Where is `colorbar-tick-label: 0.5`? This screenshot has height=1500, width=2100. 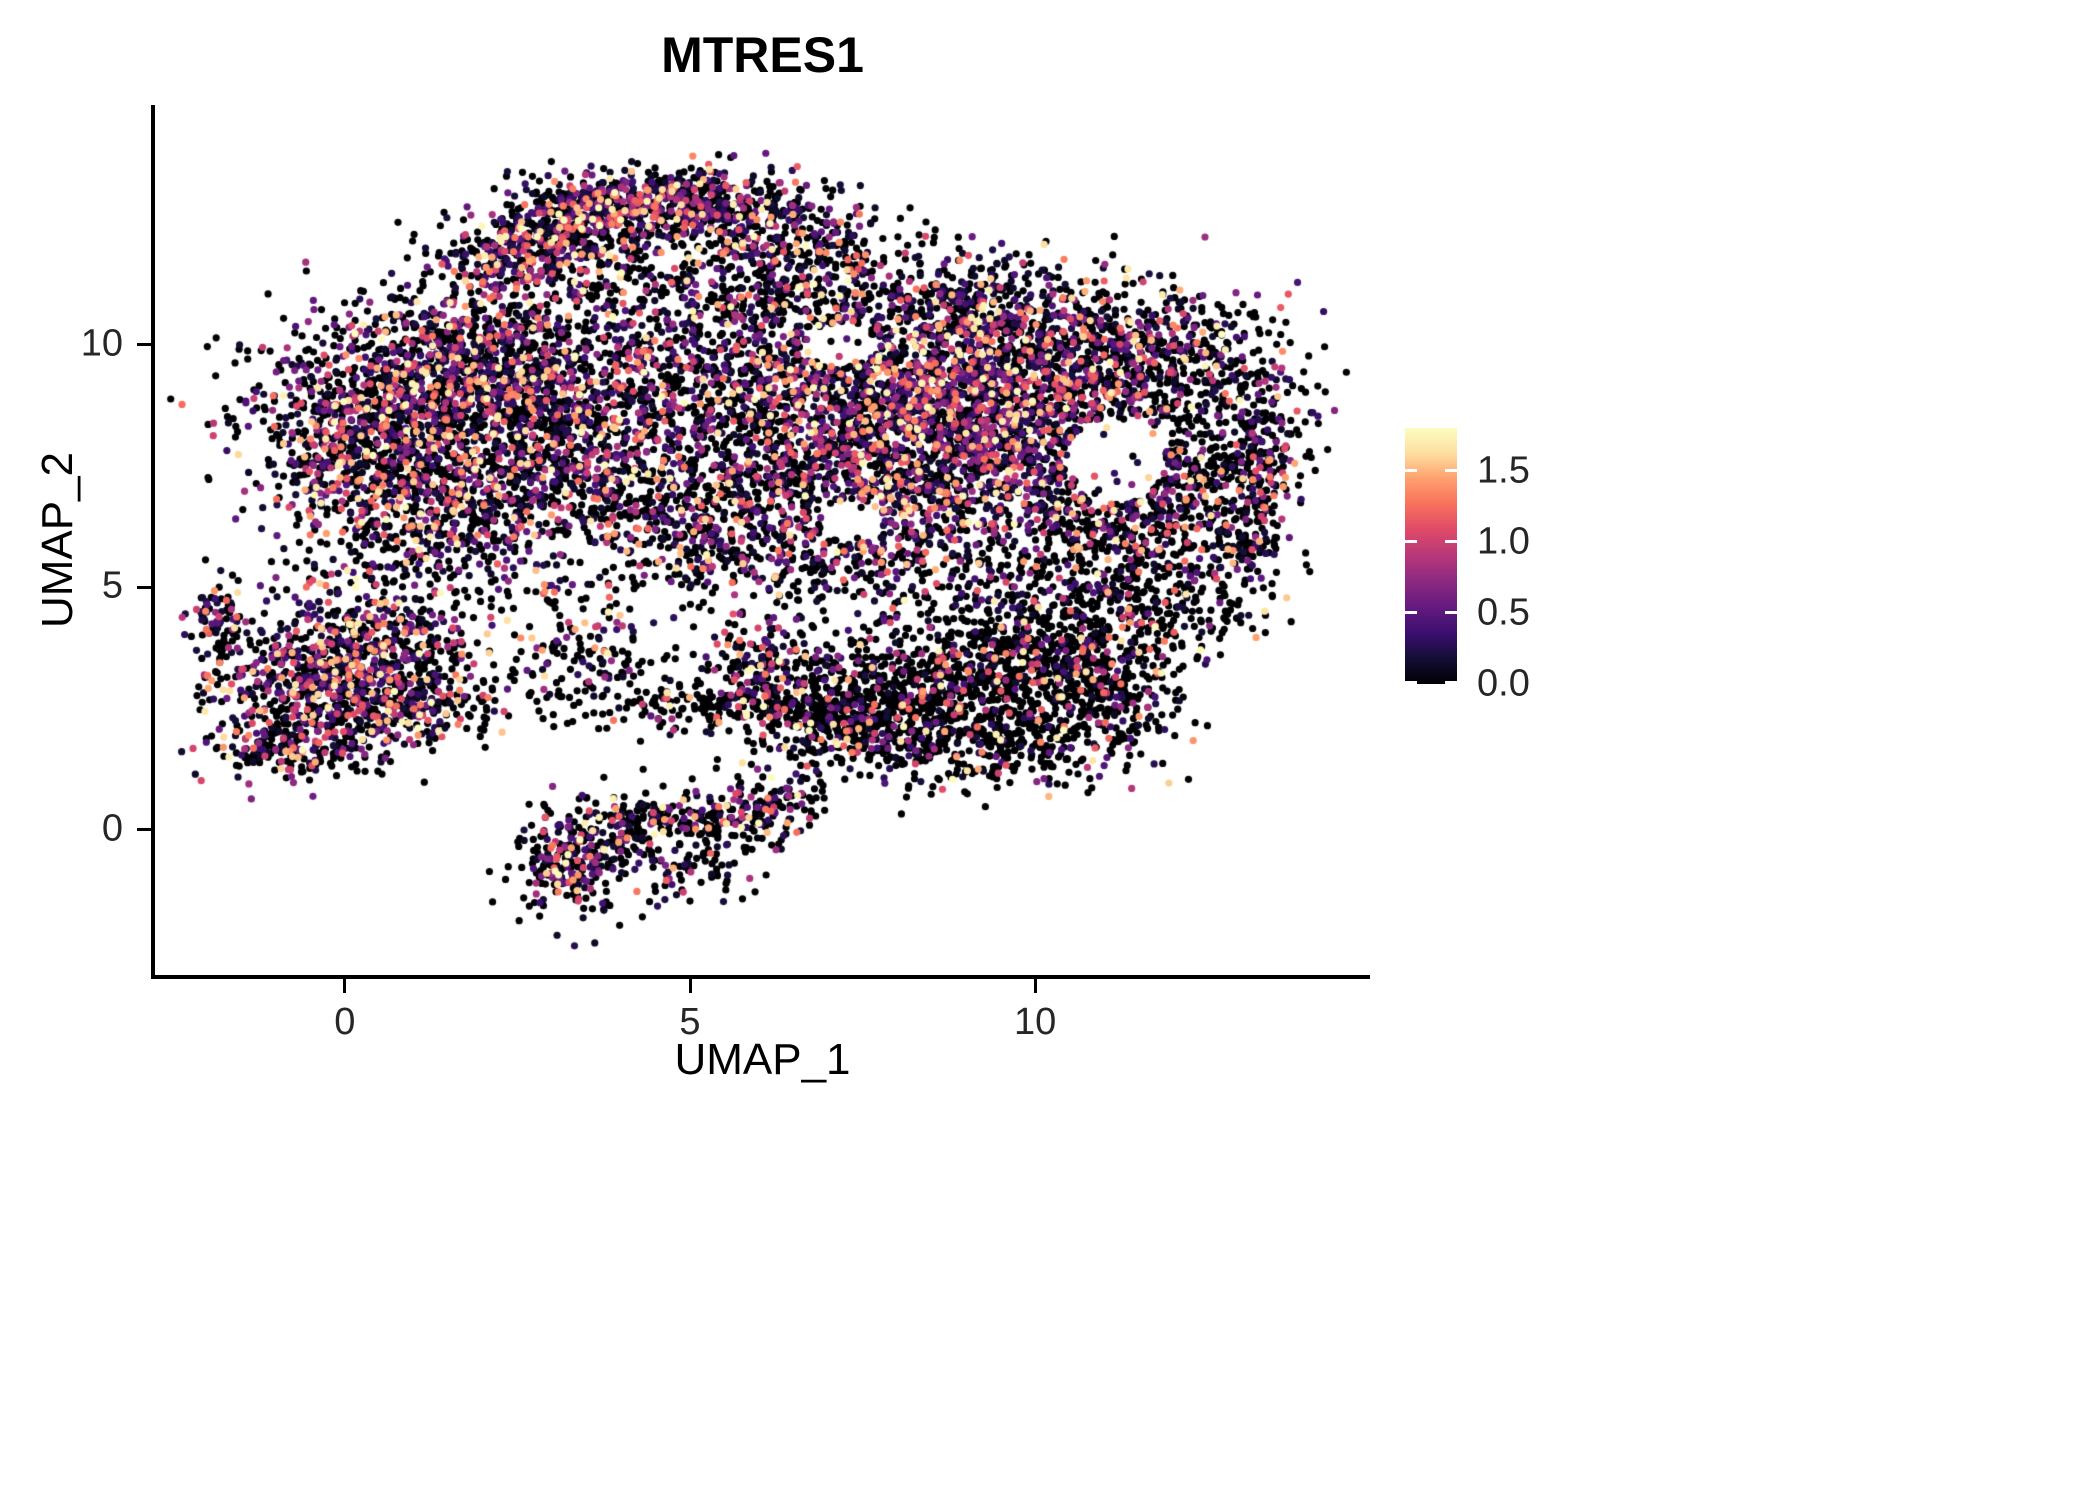
colorbar-tick-label: 0.5 is located at coordinates (1503, 612).